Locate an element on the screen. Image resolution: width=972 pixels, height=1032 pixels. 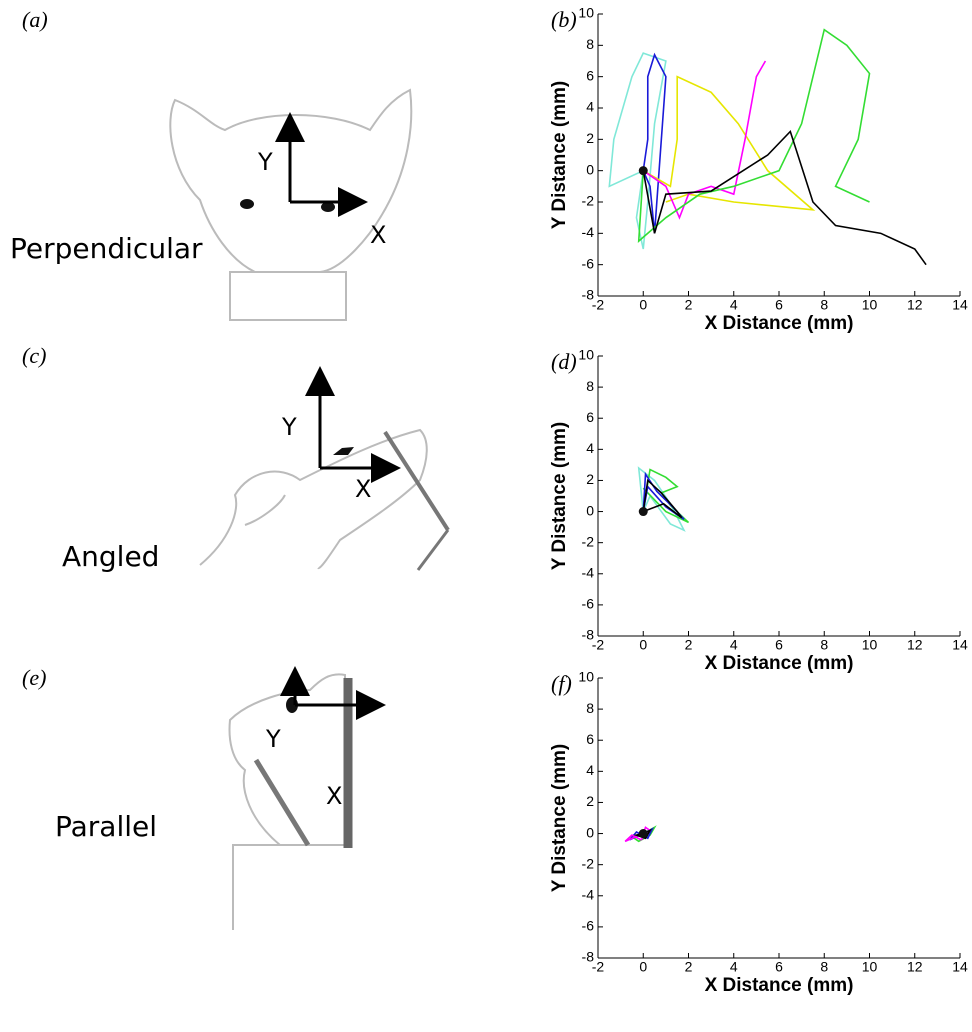
panel-label: (c) is located at coordinates (34, 355).